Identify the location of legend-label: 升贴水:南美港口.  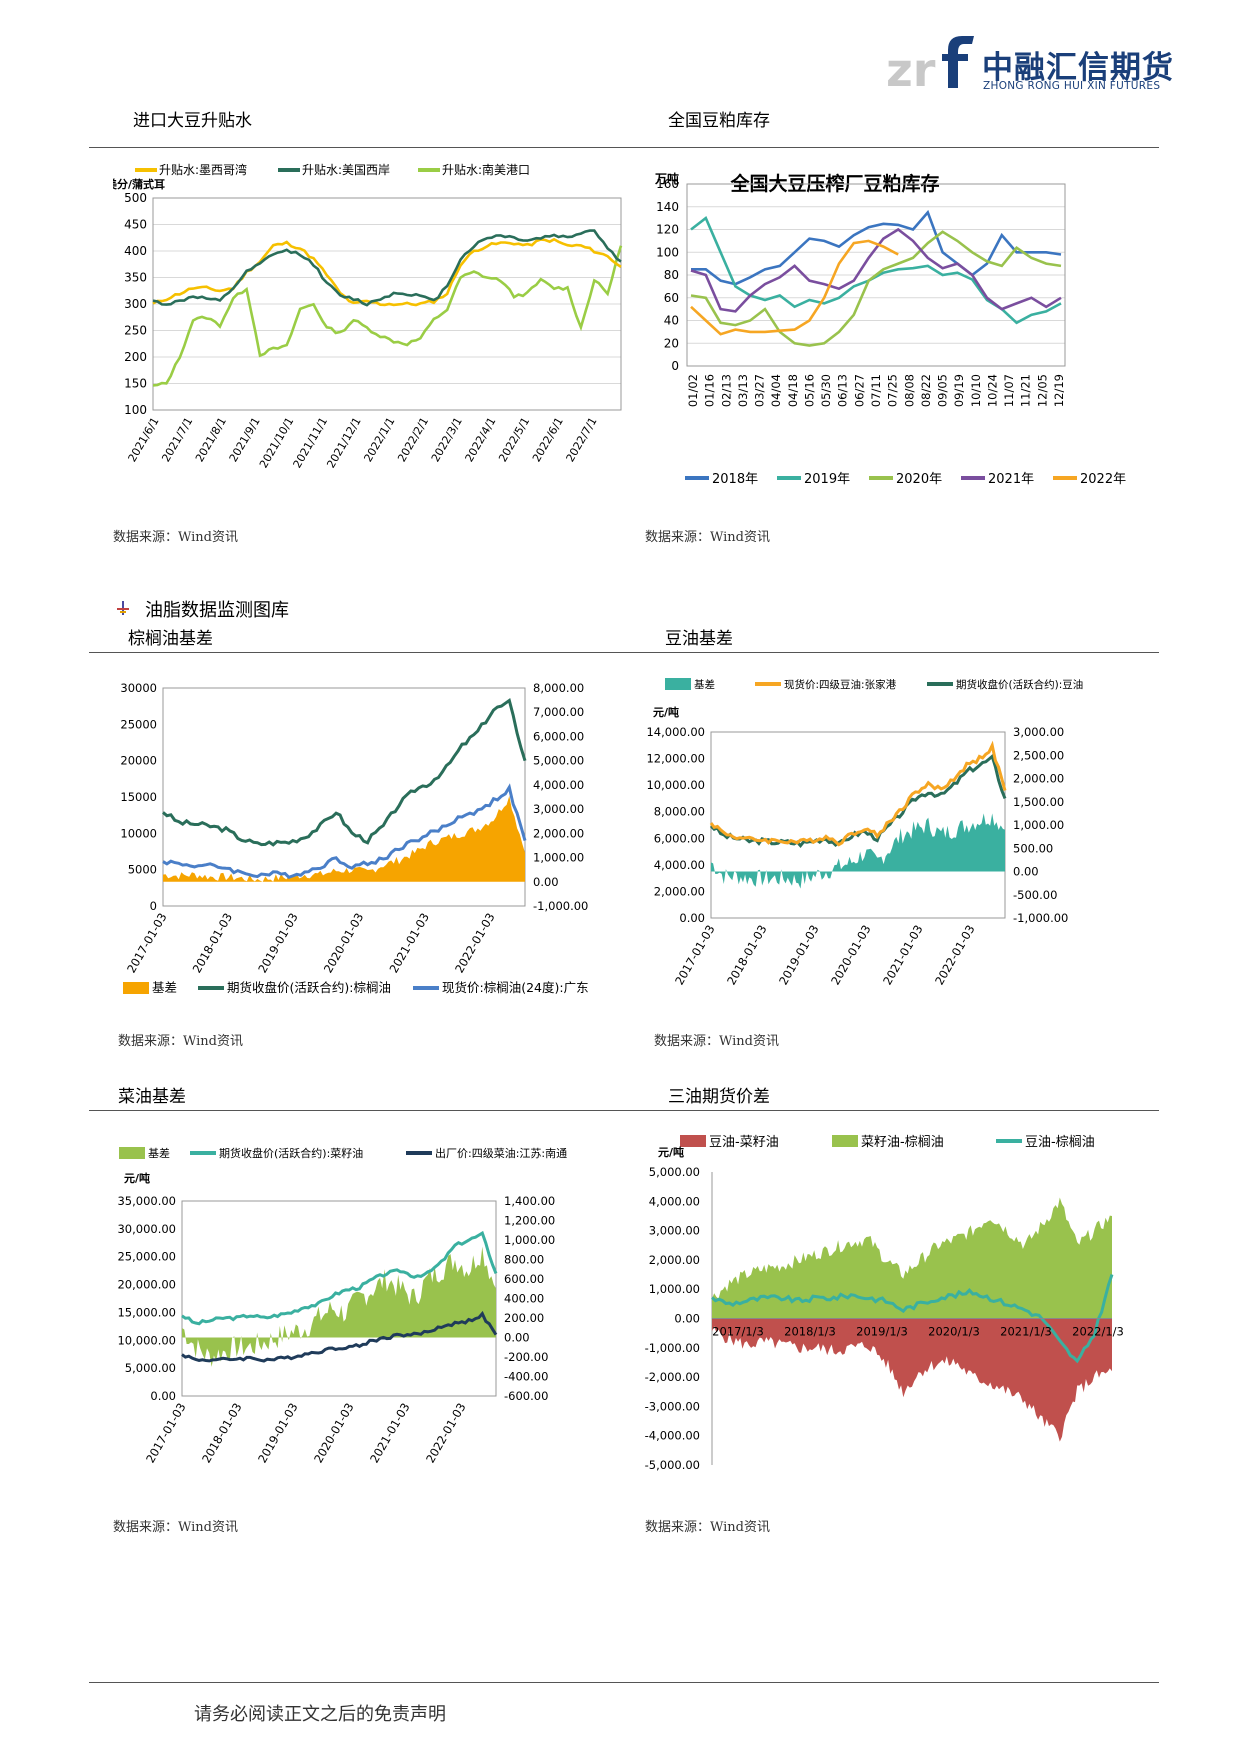
(486, 169).